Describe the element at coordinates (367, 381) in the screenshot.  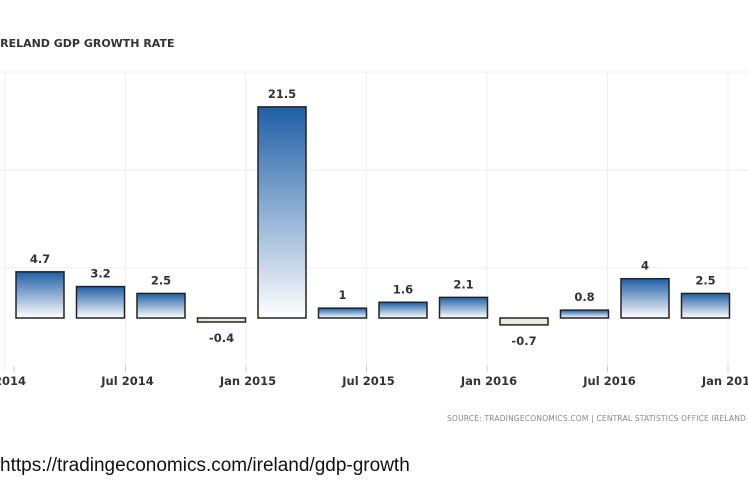
I see `x-tick-label: Jul 2015` at that location.